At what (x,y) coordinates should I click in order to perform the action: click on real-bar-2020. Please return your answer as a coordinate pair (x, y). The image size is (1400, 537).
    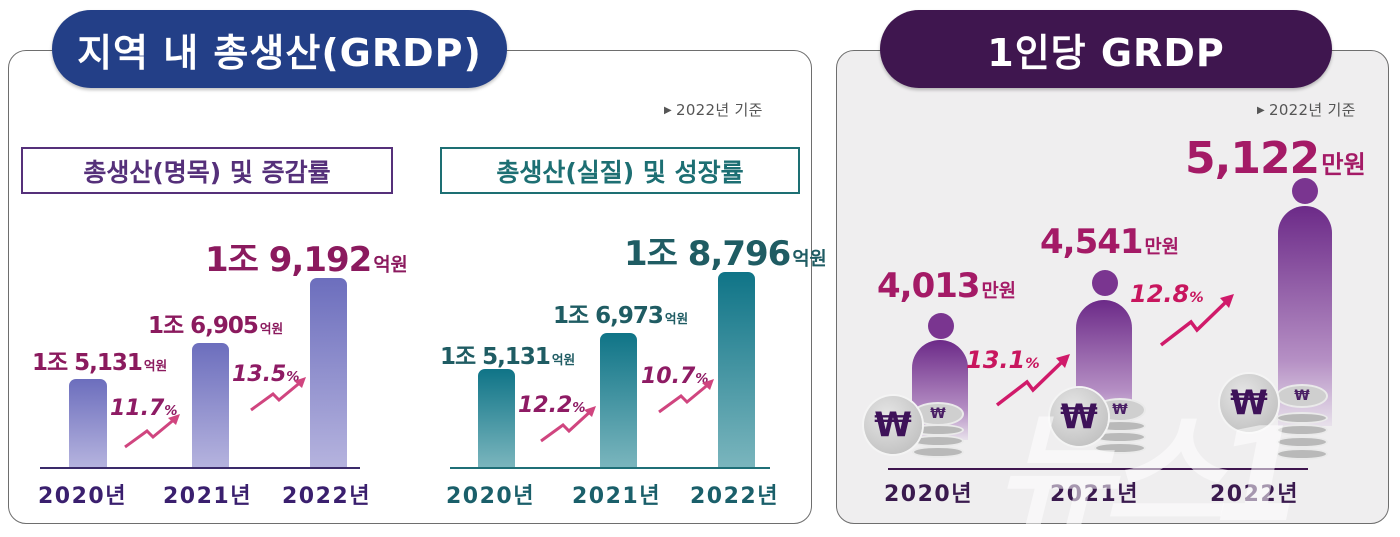
    Looking at the image, I should click on (496, 418).